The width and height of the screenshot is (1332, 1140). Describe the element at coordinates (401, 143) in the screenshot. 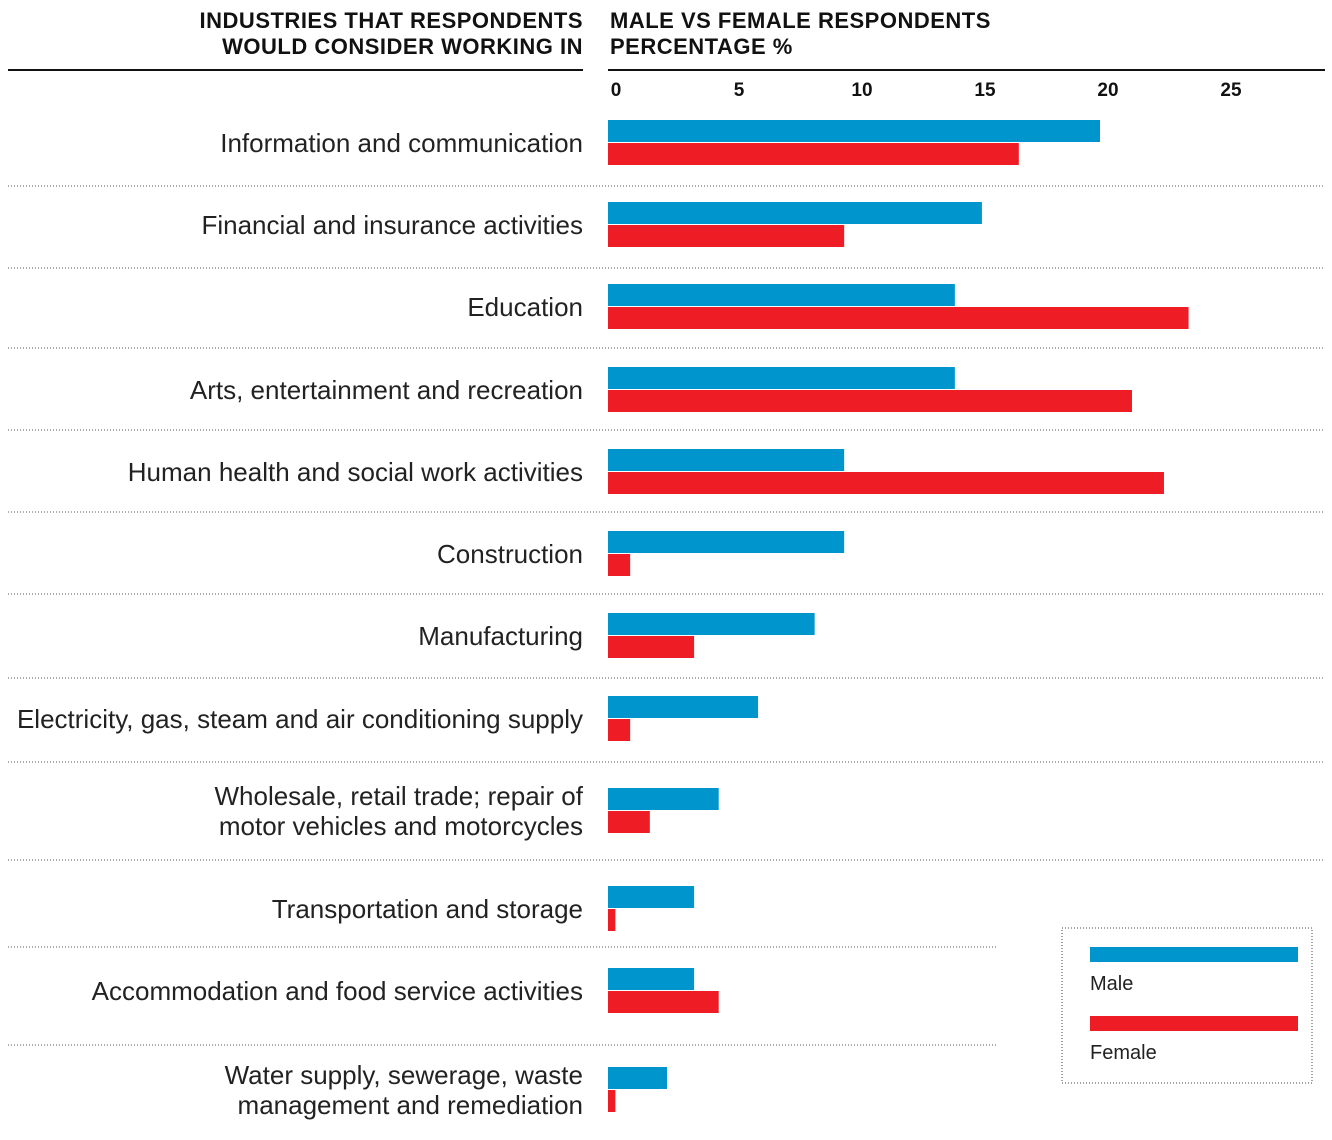

I see `category-label: Information and communication` at that location.